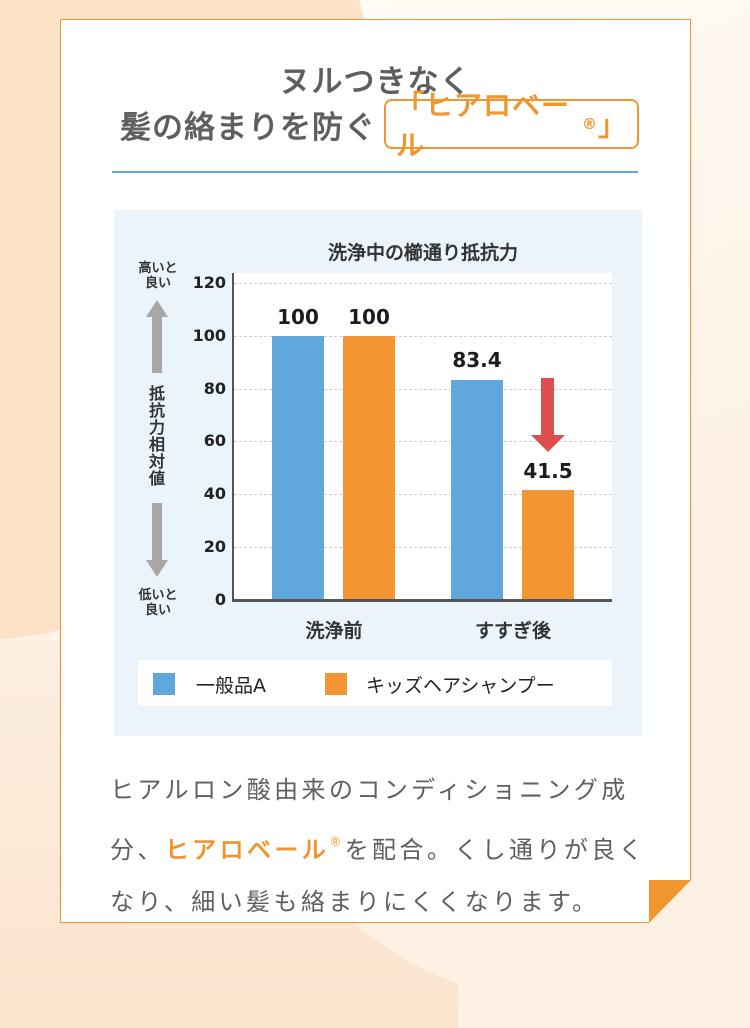 The height and width of the screenshot is (1028, 750). I want to click on legend-swatch-orange, so click(336, 684).